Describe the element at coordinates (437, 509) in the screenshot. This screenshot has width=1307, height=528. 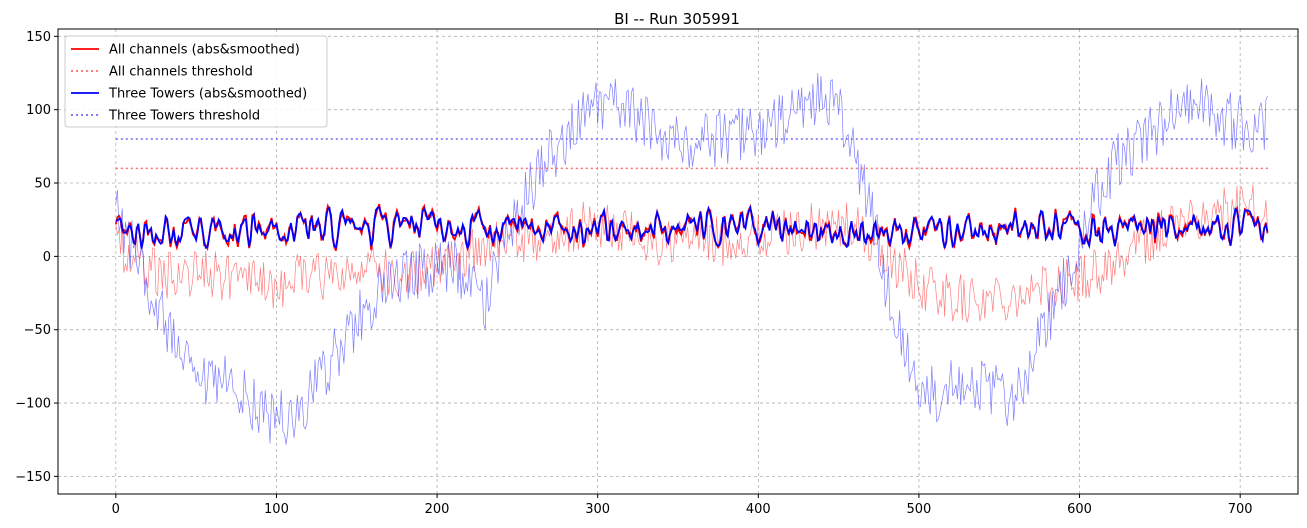
I see `x-tick-label: 200` at that location.